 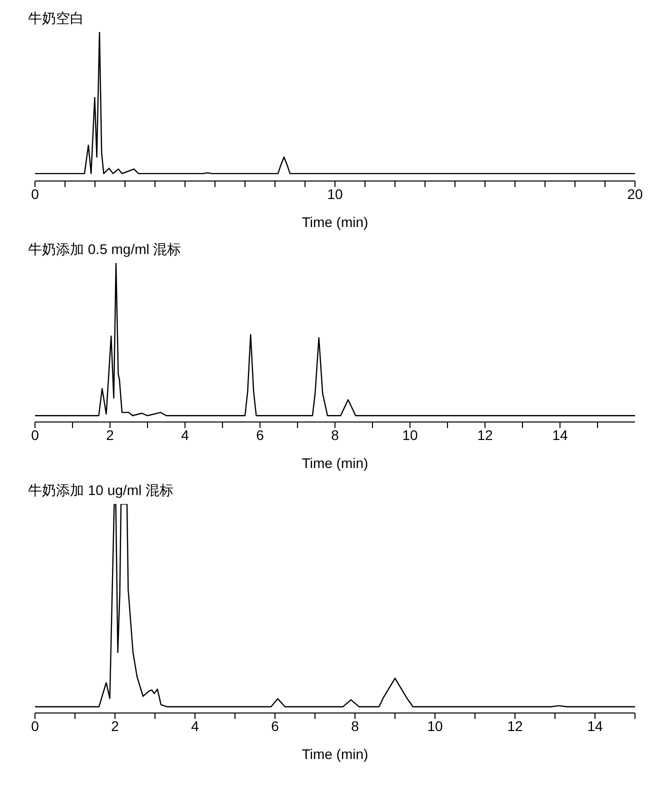 What do you see at coordinates (104, 249) in the screenshot?
I see `chart-title: 牛奶添加 0.5 mg/ml 混标` at bounding box center [104, 249].